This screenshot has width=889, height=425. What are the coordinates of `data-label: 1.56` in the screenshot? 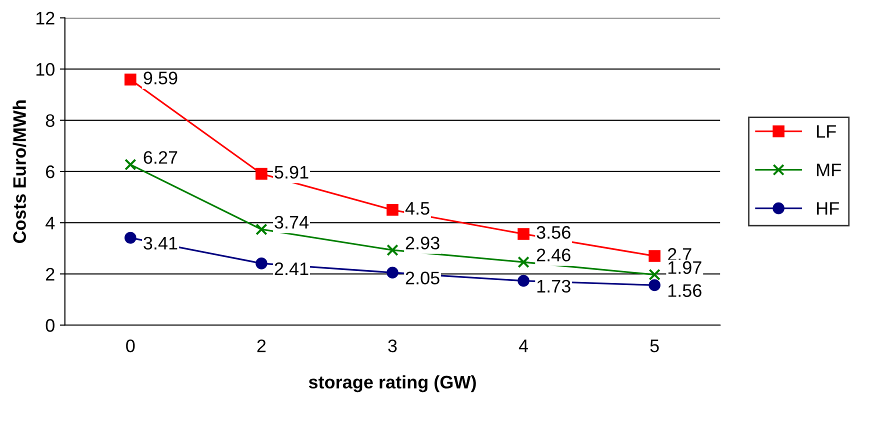 It's located at (685, 290).